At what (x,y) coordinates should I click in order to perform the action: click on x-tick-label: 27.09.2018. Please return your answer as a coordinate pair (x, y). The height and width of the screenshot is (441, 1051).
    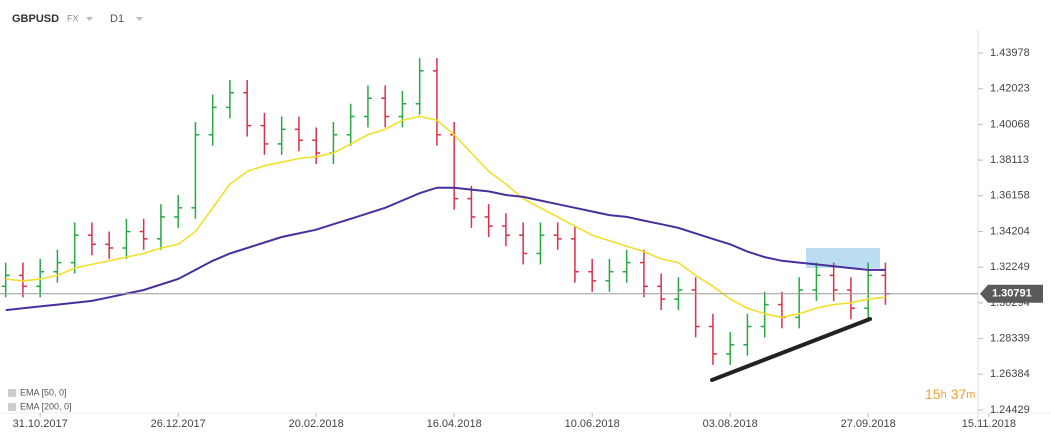
    Looking at the image, I should click on (868, 424).